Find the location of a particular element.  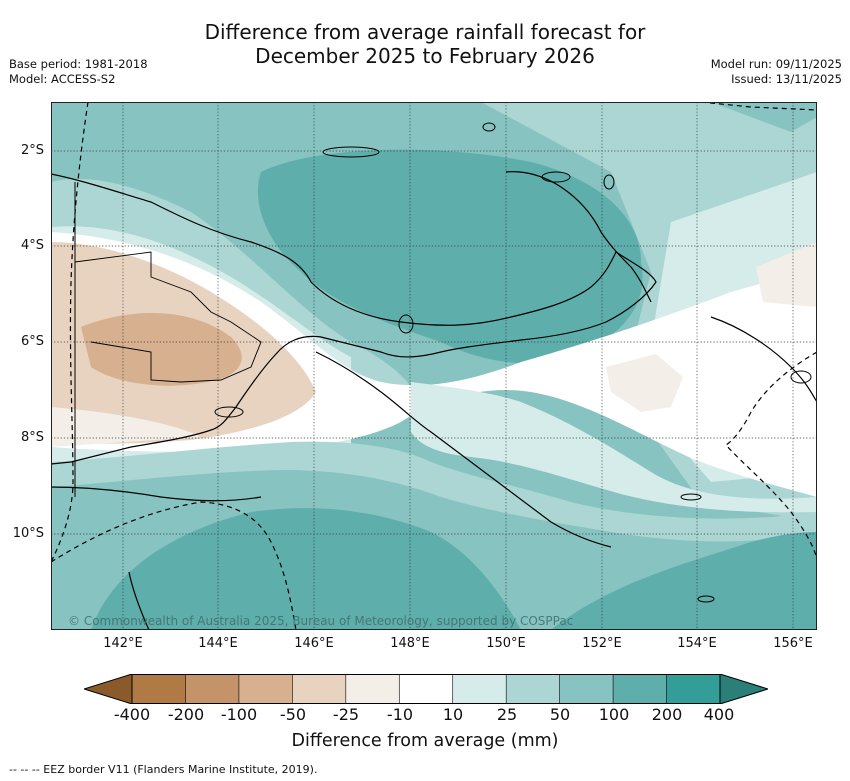

colorbar-tick: 200 is located at coordinates (667, 714).